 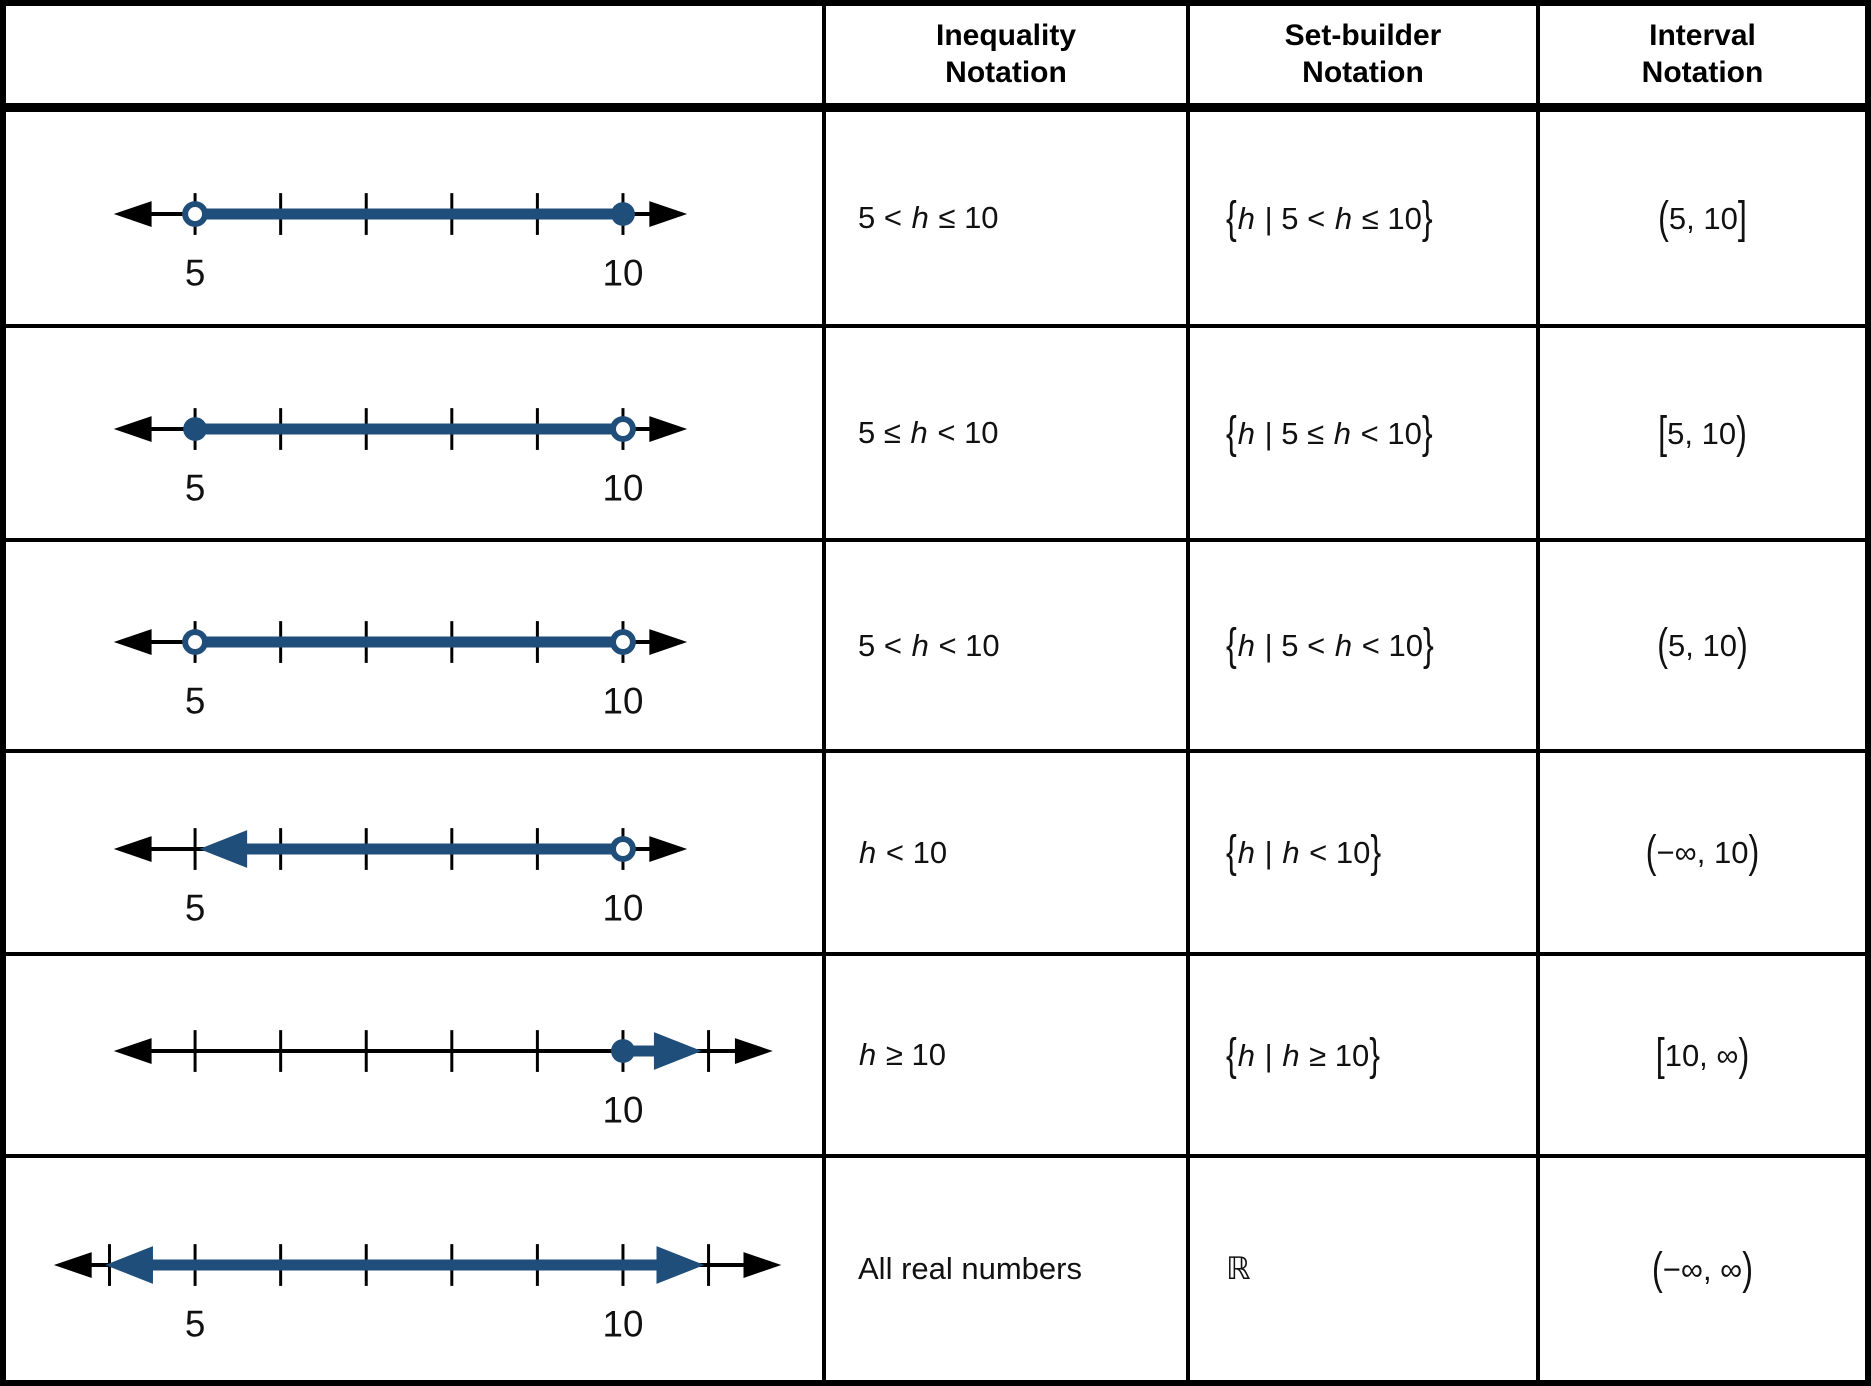 I want to click on inequality-text: All real numbers, so click(x=970, y=1268).